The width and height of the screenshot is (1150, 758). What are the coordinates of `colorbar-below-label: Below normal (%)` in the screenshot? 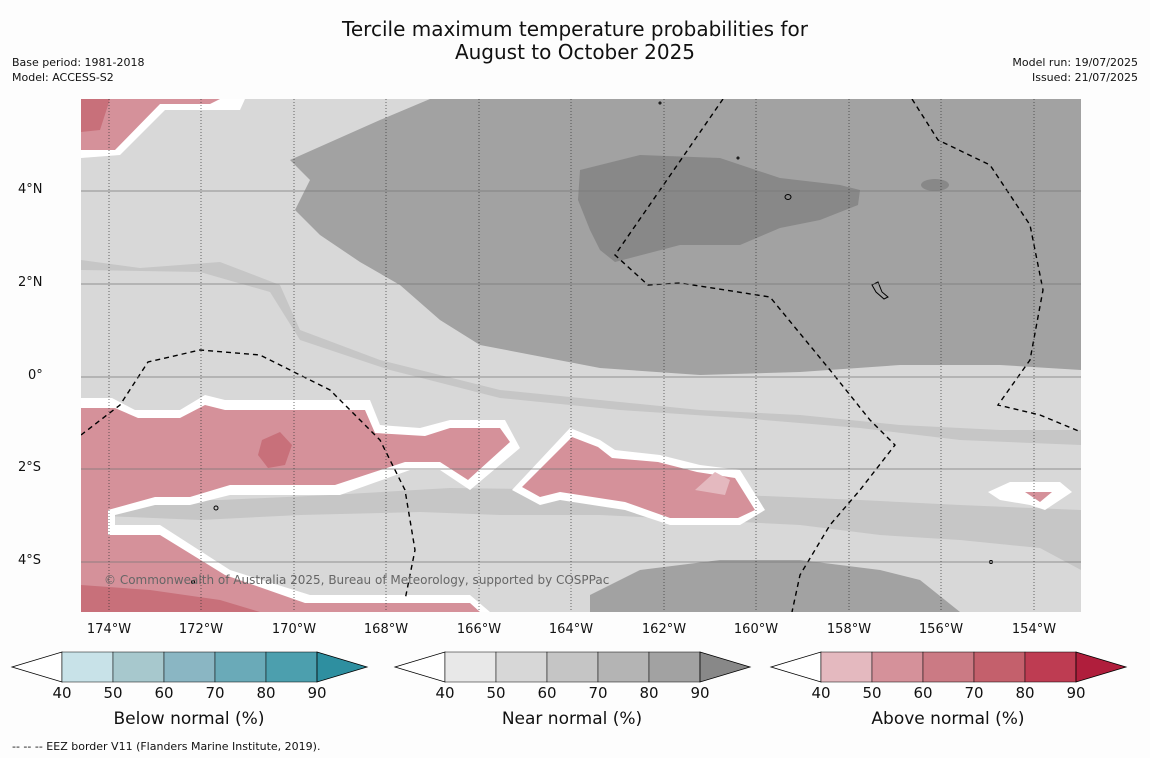 It's located at (189, 719).